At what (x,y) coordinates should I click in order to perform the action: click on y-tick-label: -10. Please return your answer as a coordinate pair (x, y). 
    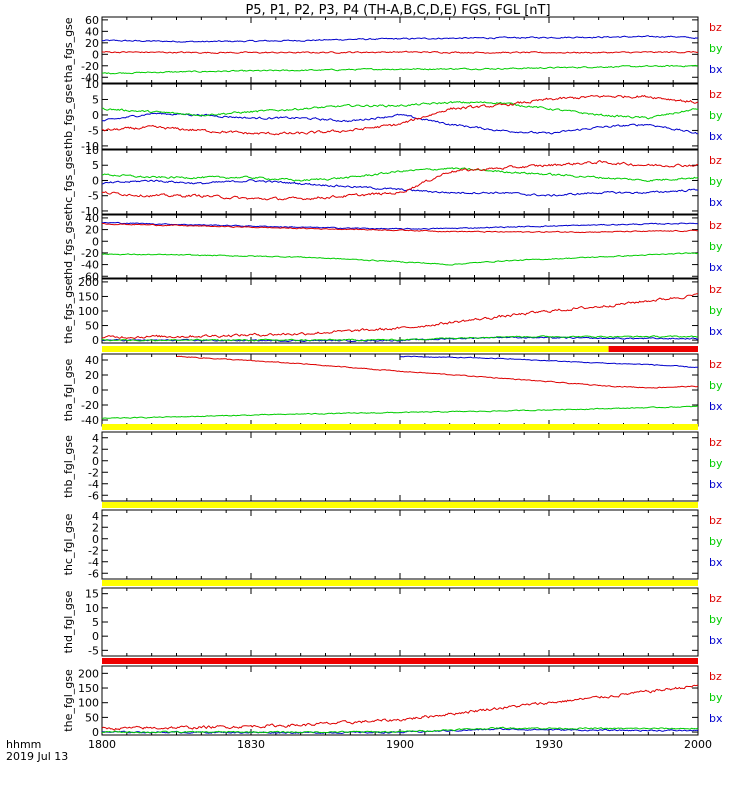
    Looking at the image, I should click on (90, 146).